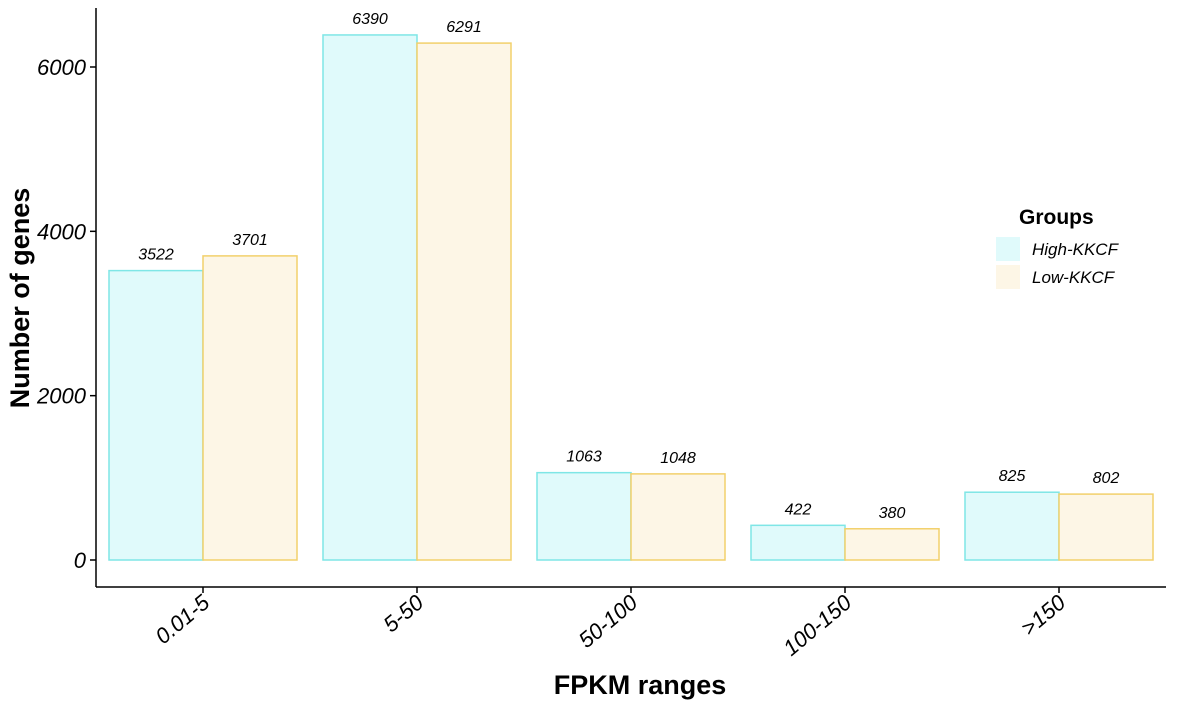  I want to click on y-tick-label: 4000, so click(62, 231).